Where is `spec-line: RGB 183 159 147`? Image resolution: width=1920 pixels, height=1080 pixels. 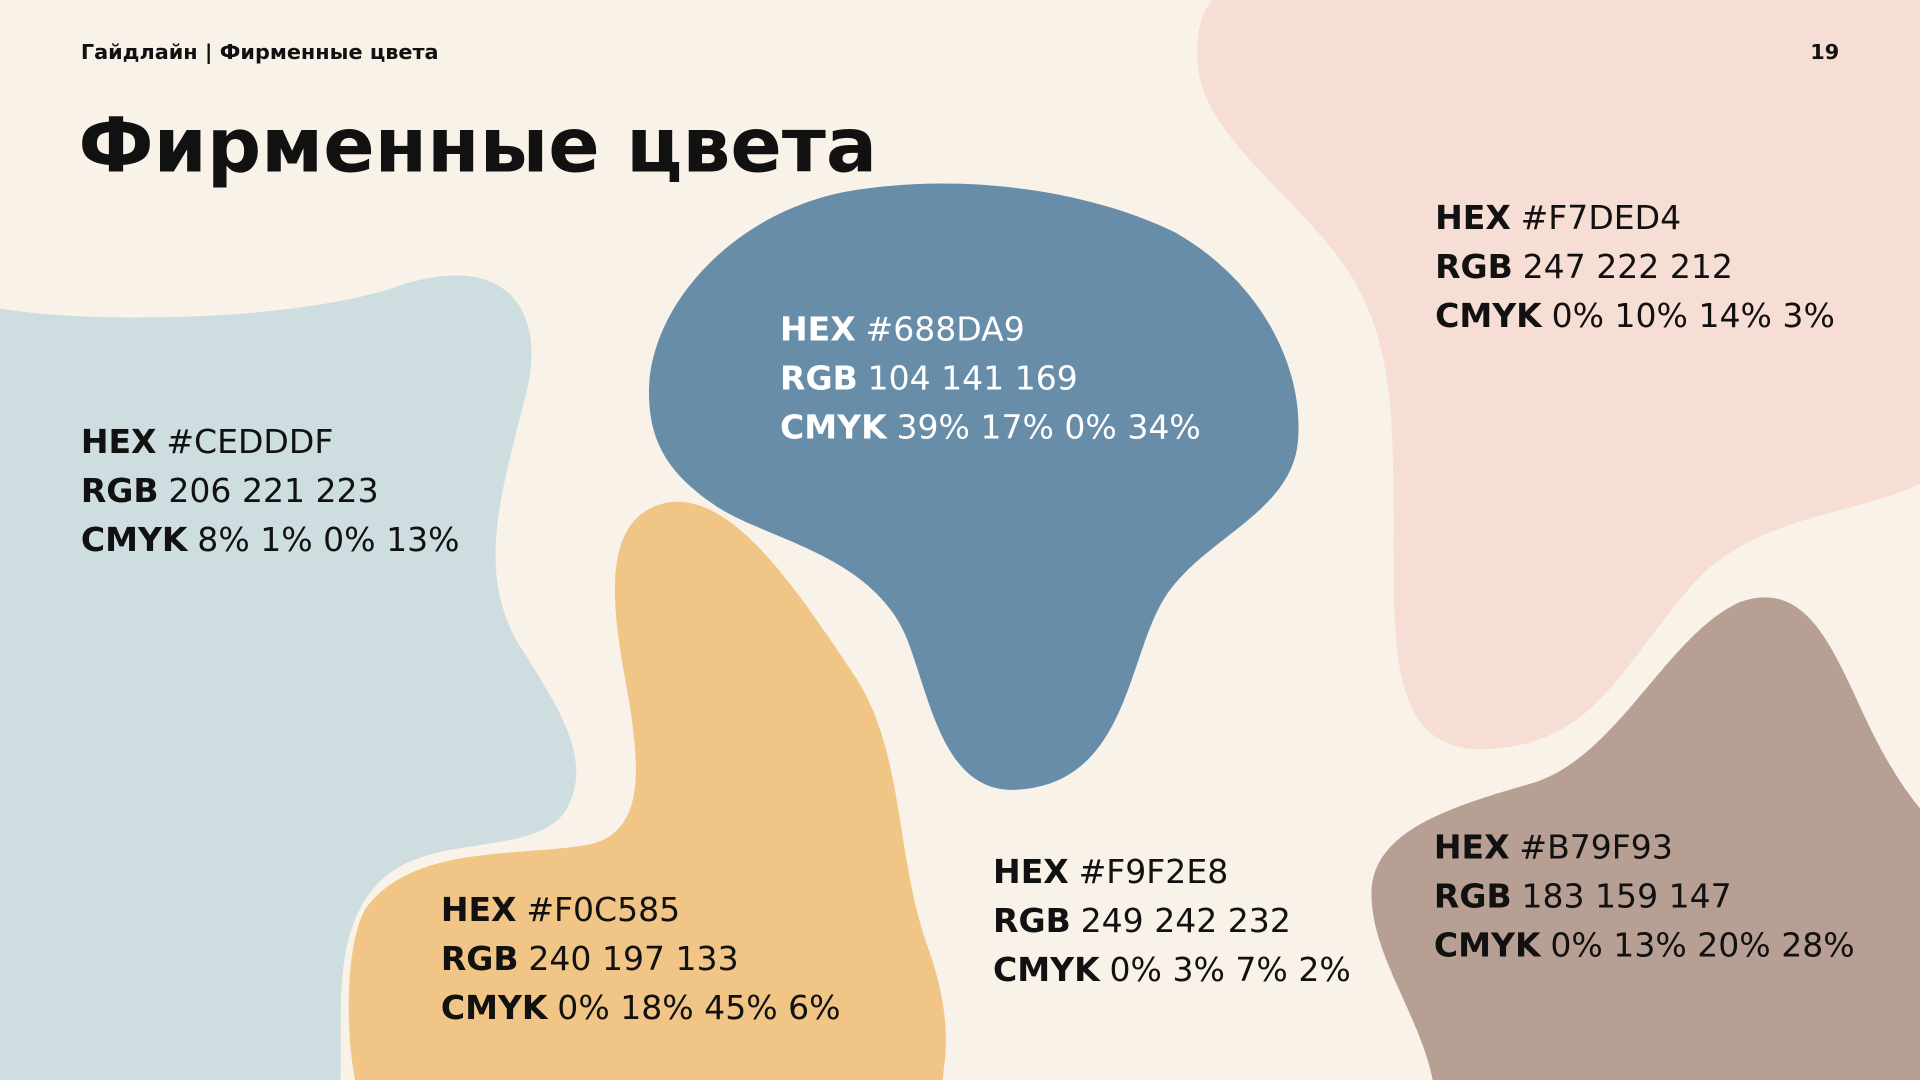
spec-line: RGB 183 159 147 is located at coordinates (1583, 895).